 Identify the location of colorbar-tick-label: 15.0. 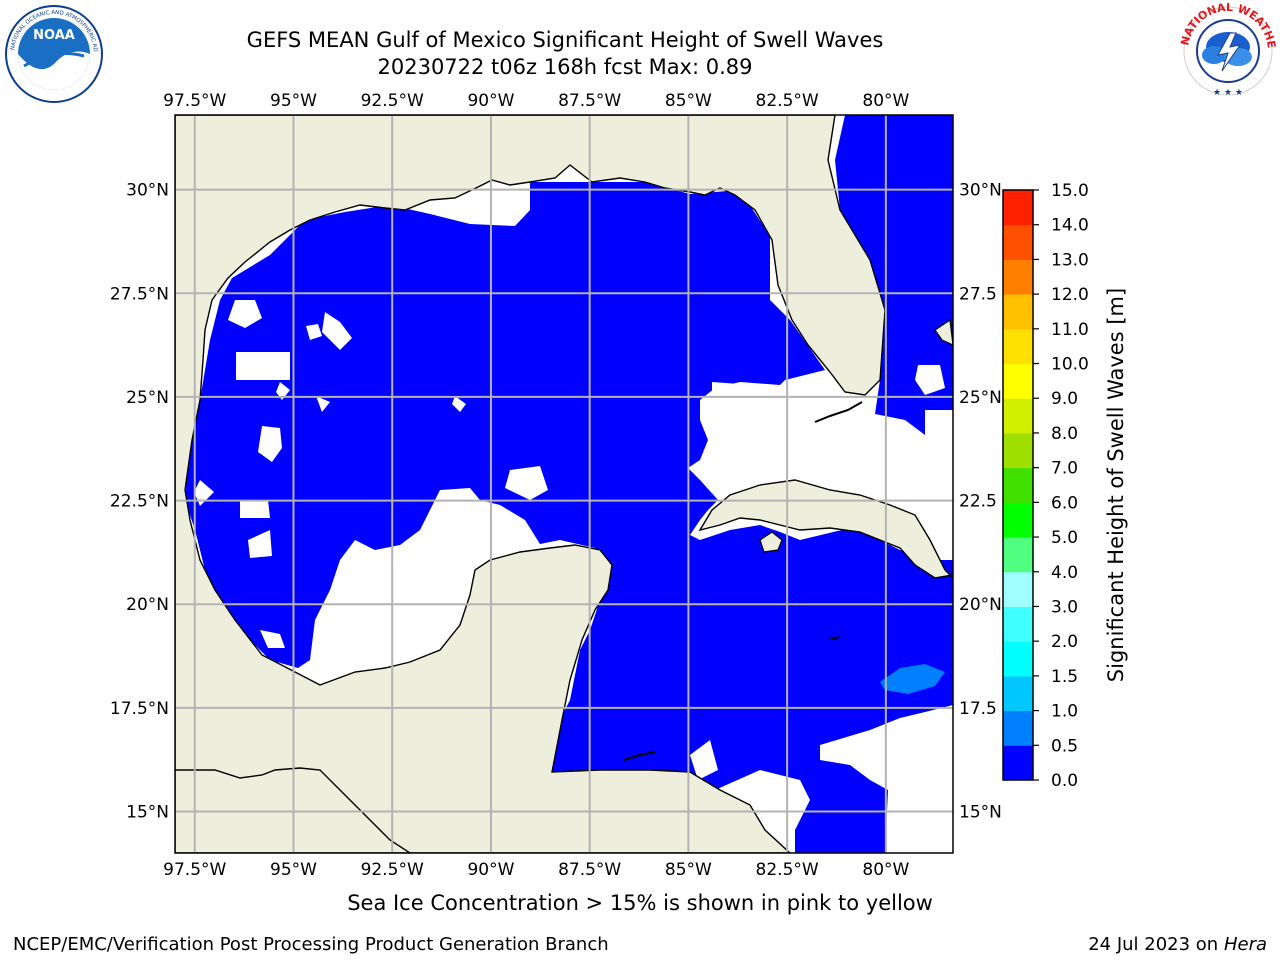
(1070, 191).